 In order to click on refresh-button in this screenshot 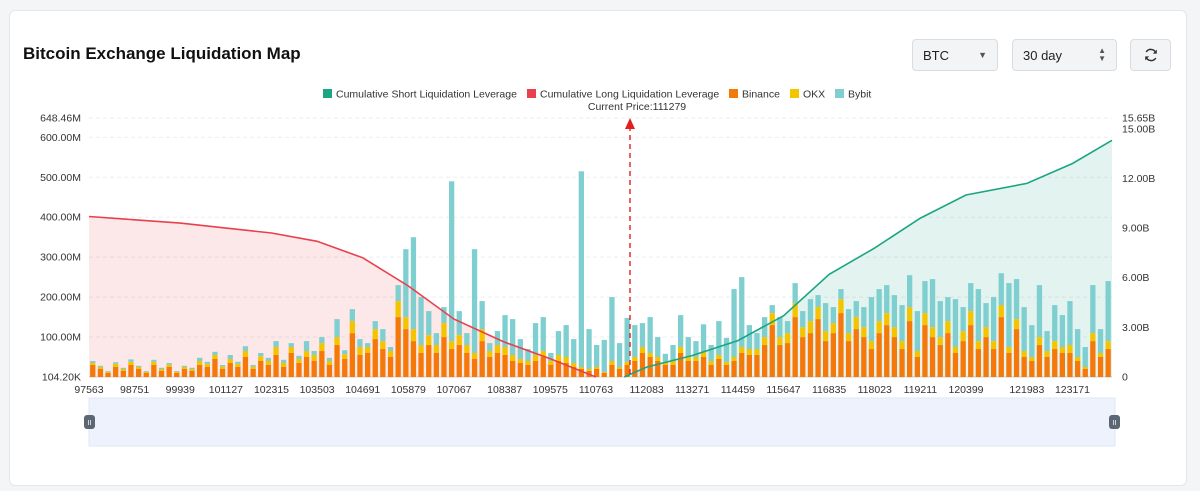, I will do `click(1150, 55)`.